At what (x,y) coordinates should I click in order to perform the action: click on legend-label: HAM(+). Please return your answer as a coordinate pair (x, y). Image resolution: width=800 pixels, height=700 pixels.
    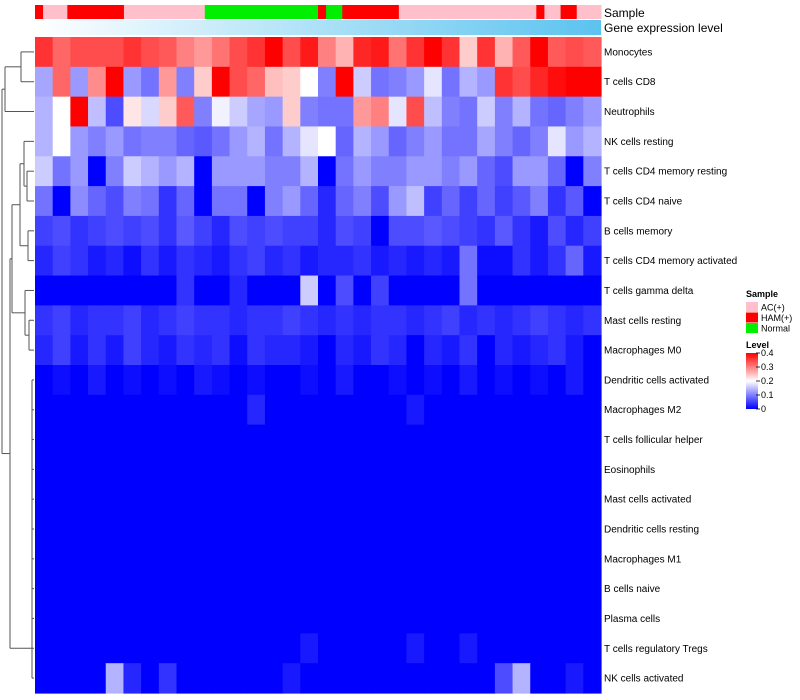
    Looking at the image, I should click on (776, 318).